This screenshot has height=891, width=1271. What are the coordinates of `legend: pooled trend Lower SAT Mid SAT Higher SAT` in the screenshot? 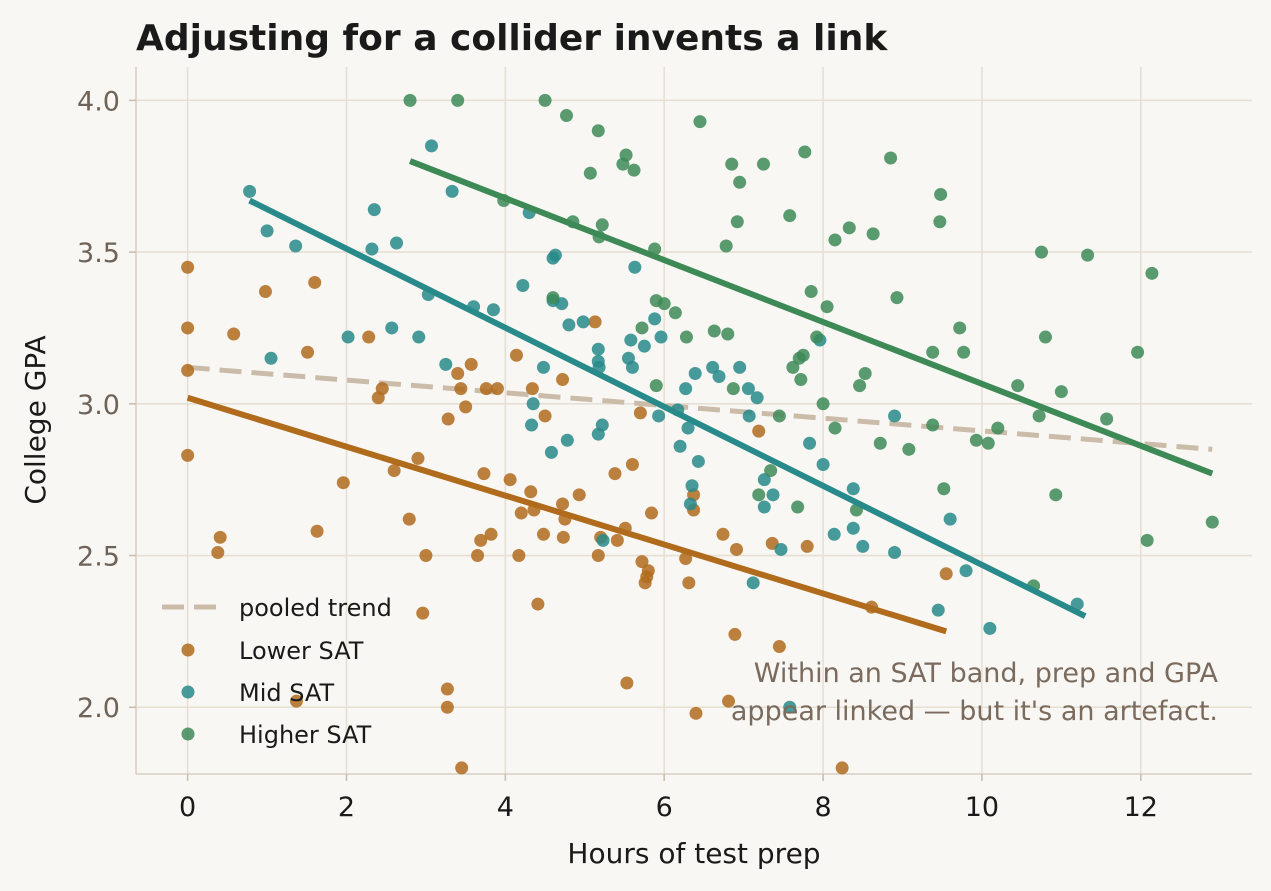 It's located at (277, 671).